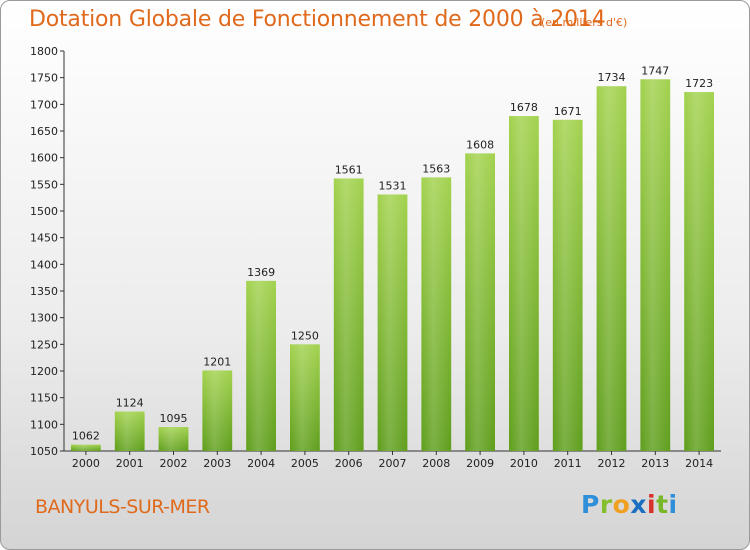 This screenshot has height=550, width=750. What do you see at coordinates (393, 463) in the screenshot?
I see `x-tick-label: 2007` at bounding box center [393, 463].